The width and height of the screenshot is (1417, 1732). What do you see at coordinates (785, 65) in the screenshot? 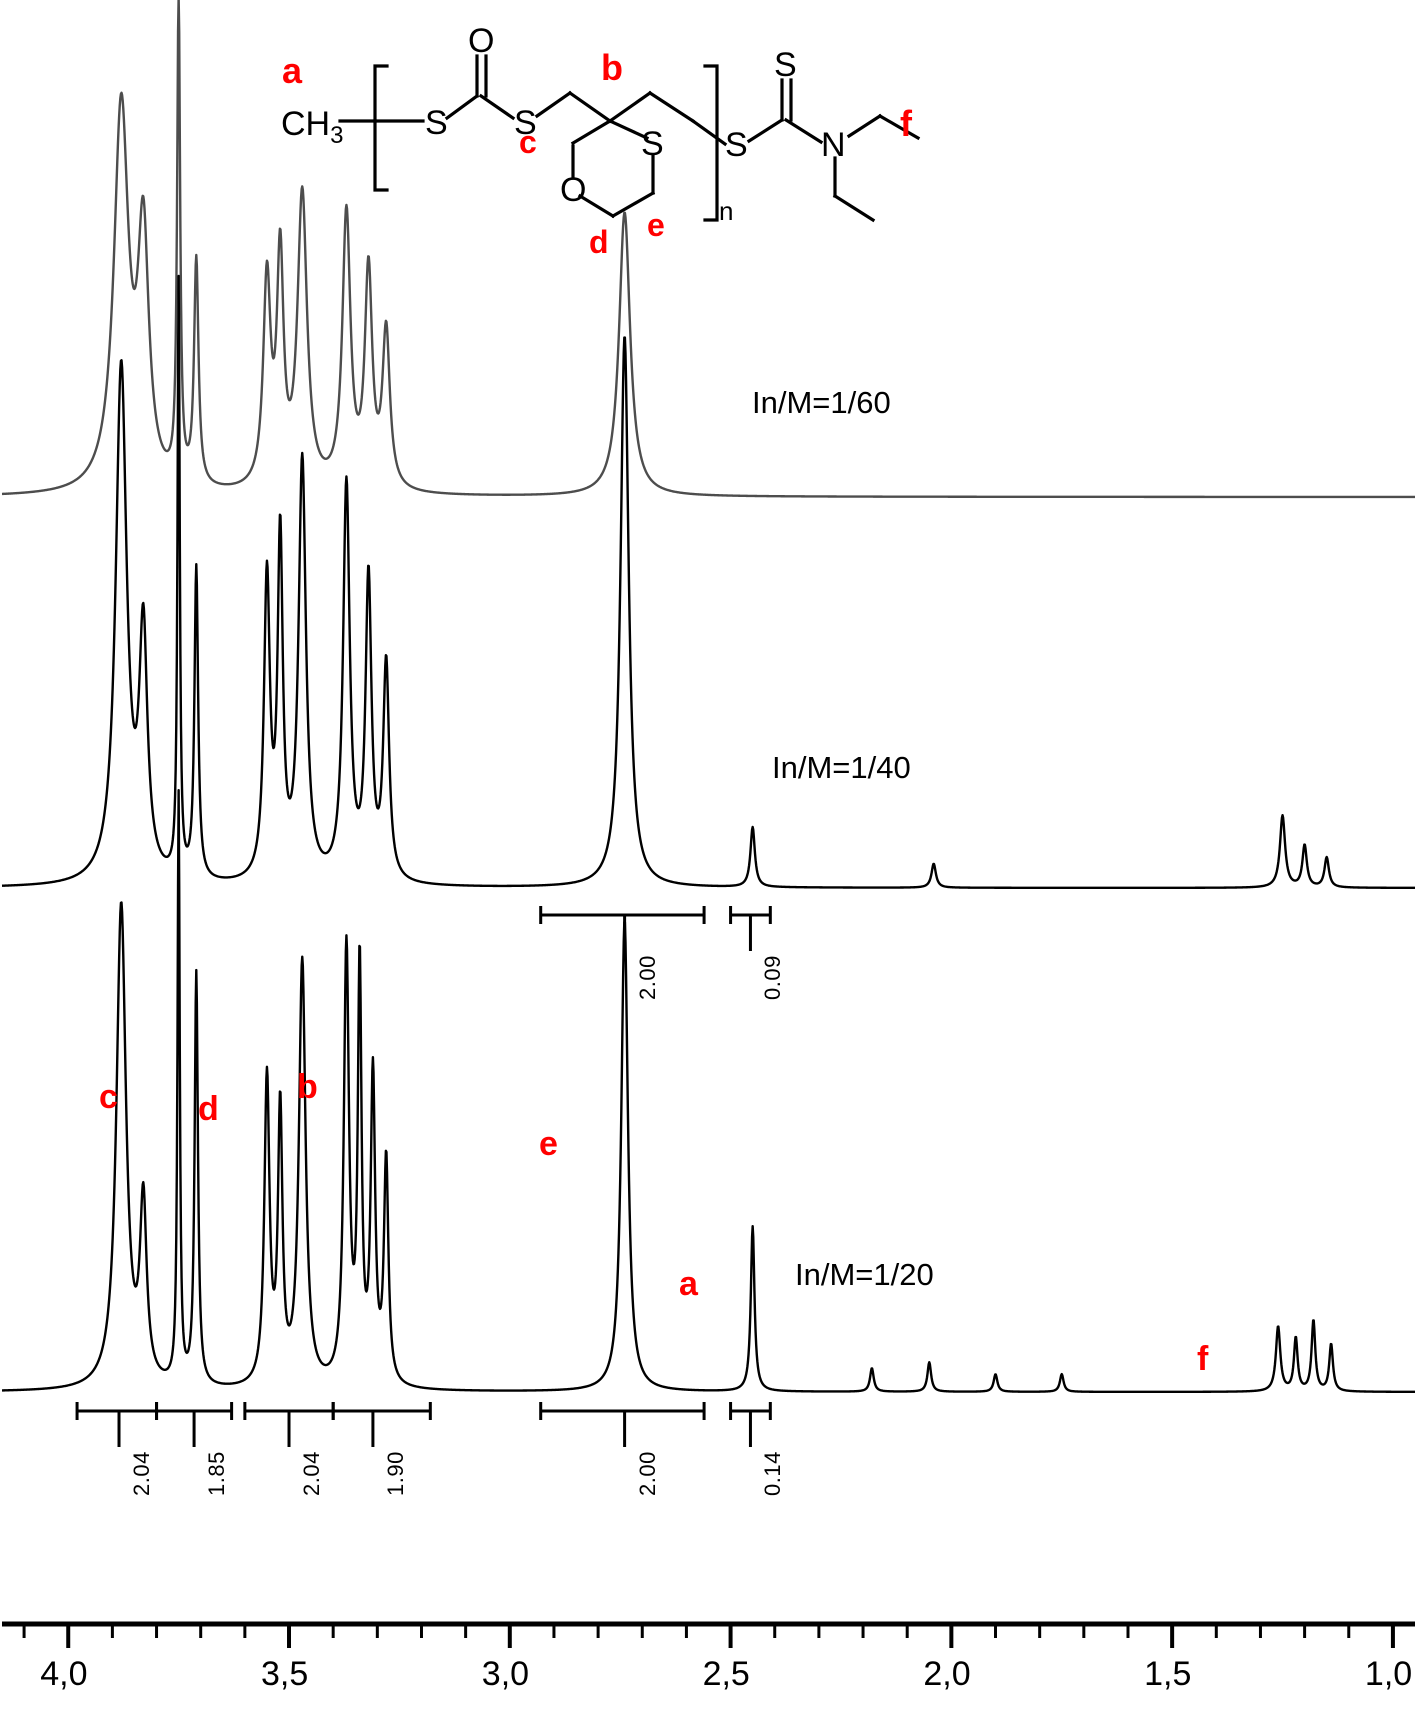
I see `atom-label-s-thiocarbonyl: S` at bounding box center [785, 65].